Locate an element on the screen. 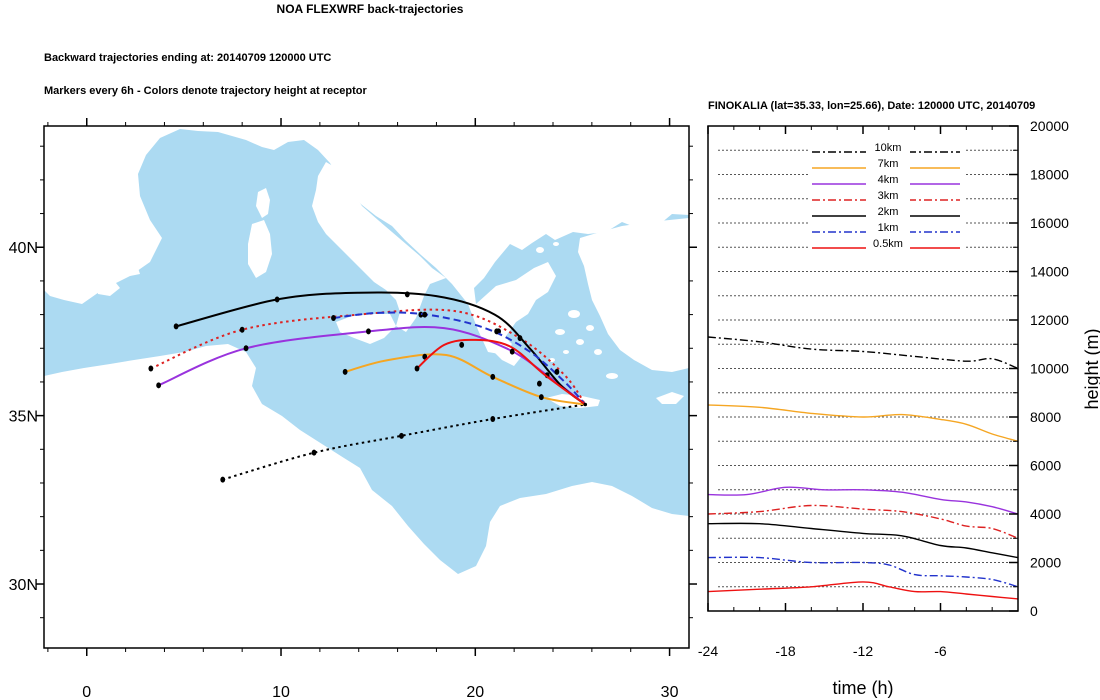  trajectory-line-7km is located at coordinates (465, 379).